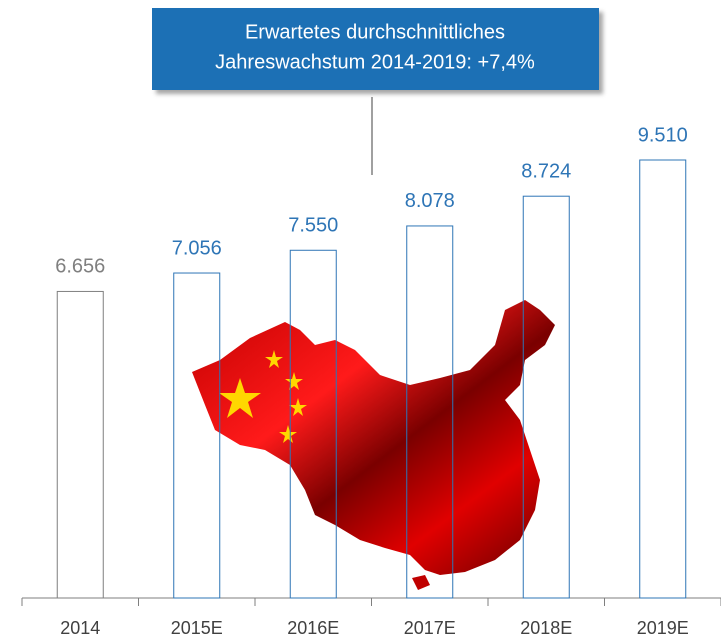 This screenshot has width=721, height=640. I want to click on value-label: 7.550, so click(313, 226).